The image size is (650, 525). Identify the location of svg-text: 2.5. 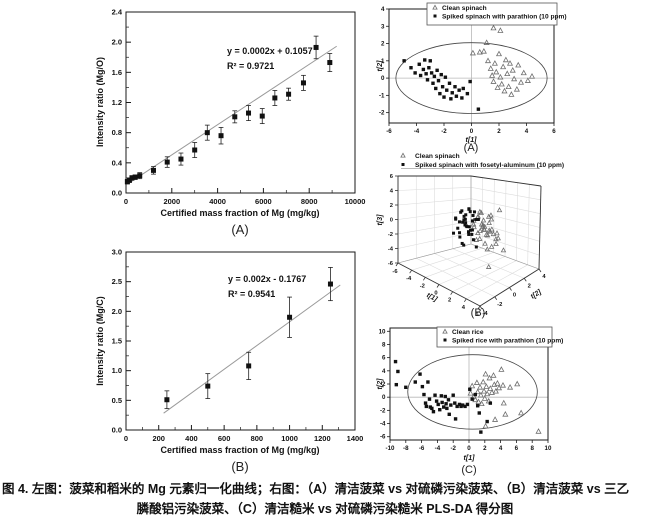
(117, 281).